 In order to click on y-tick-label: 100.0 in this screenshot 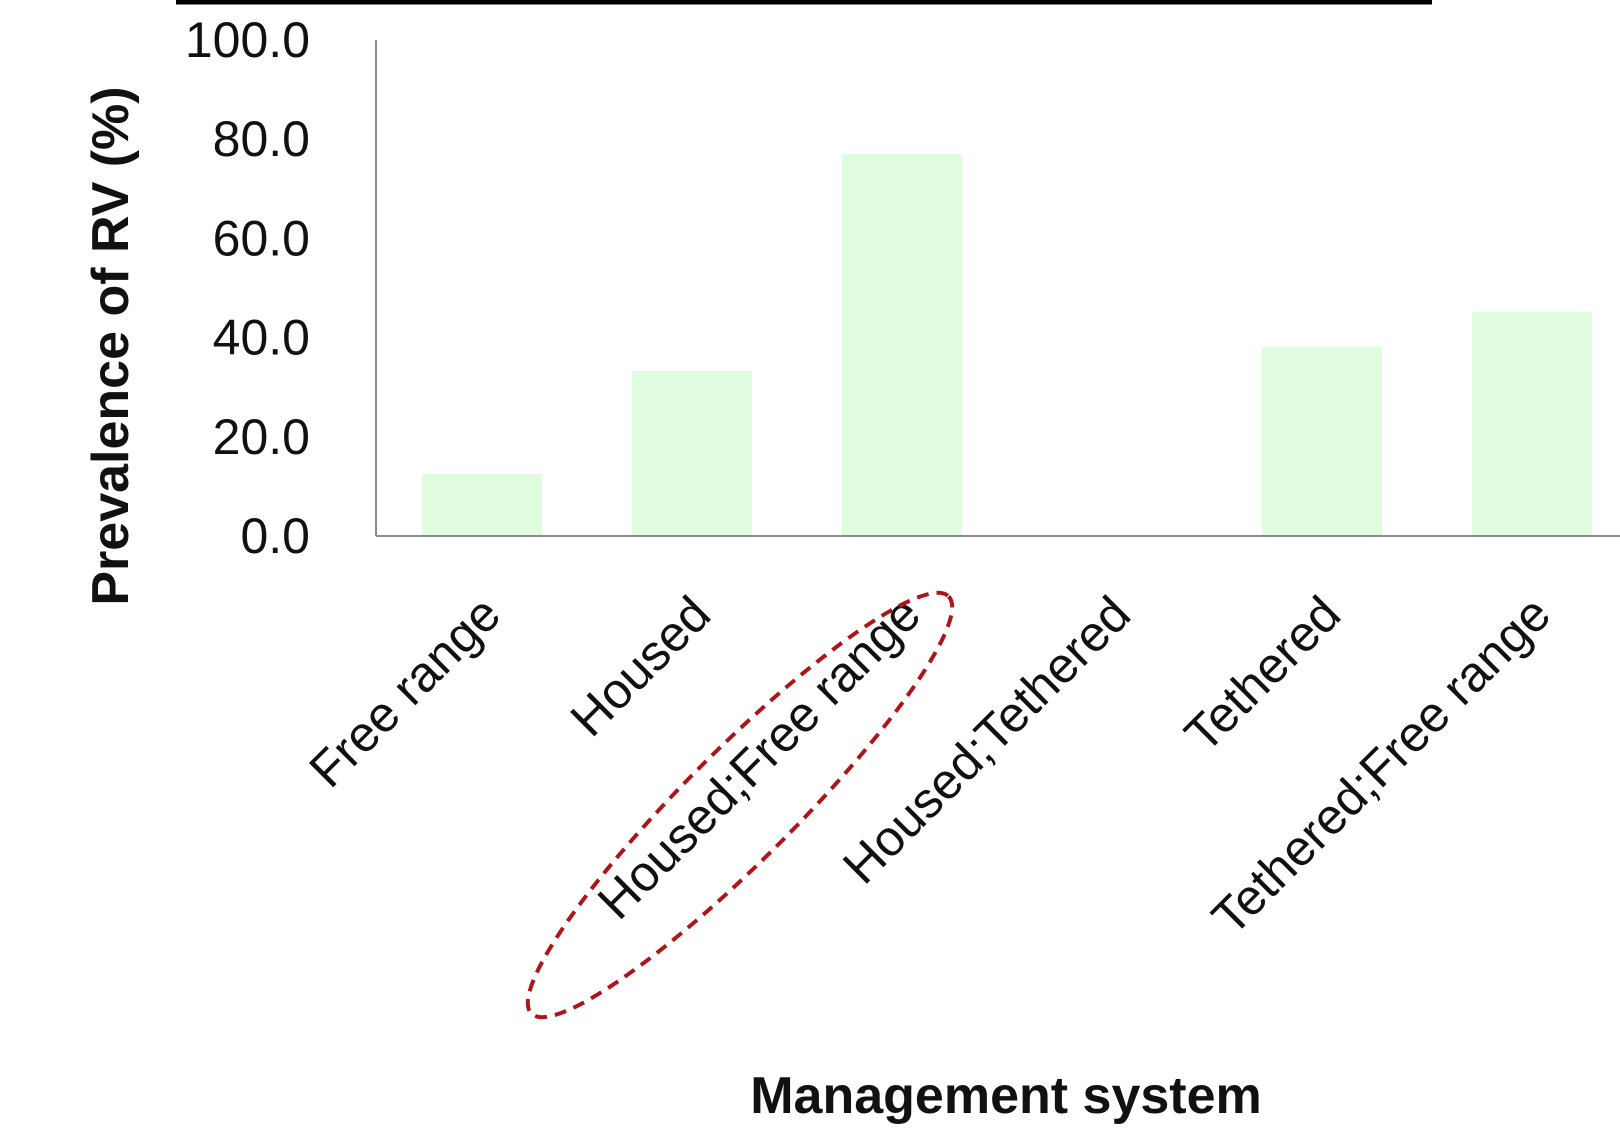, I will do `click(247, 40)`.